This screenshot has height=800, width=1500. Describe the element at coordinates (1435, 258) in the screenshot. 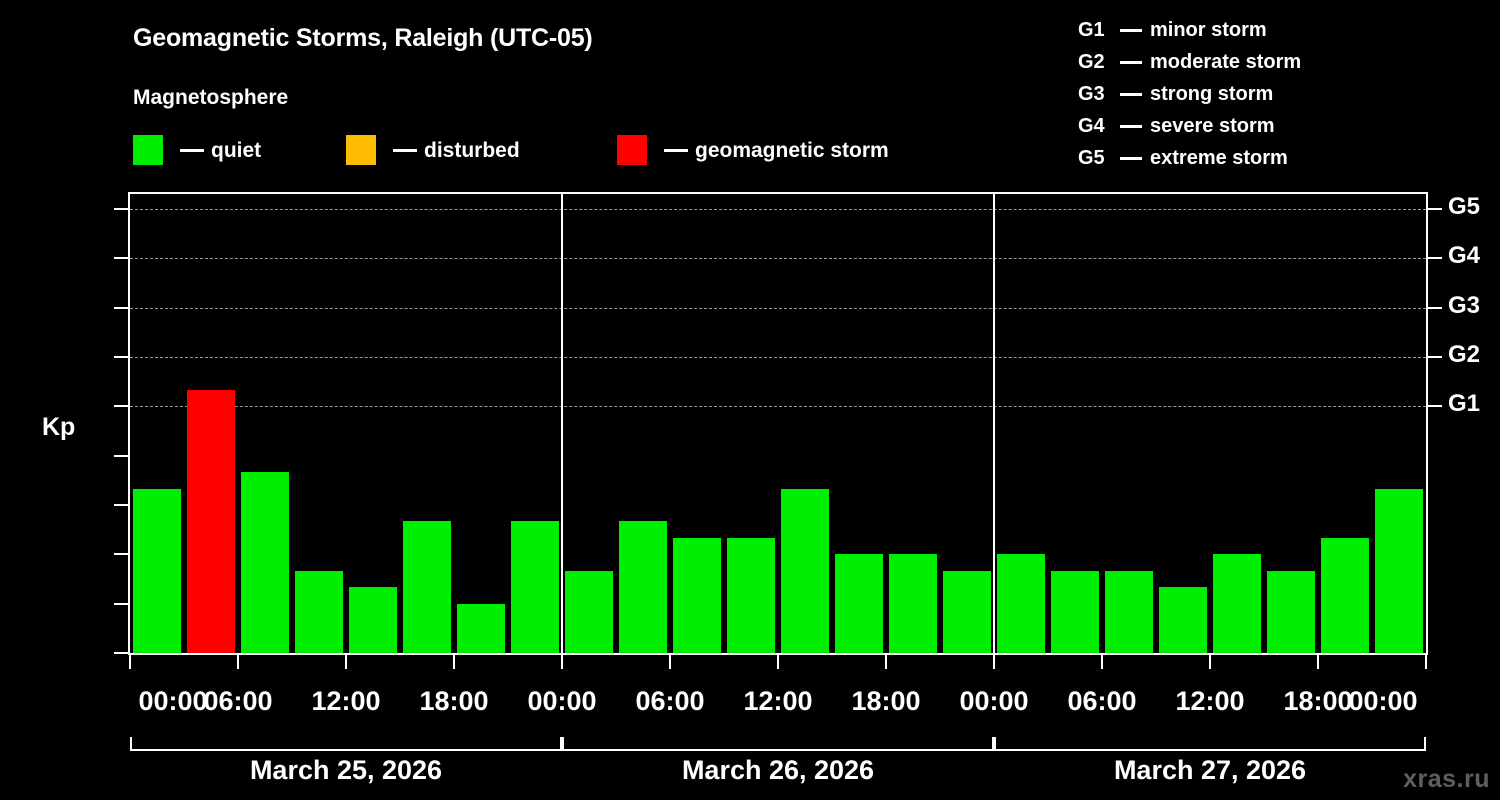

I see `g-tick-mark-g4` at that location.